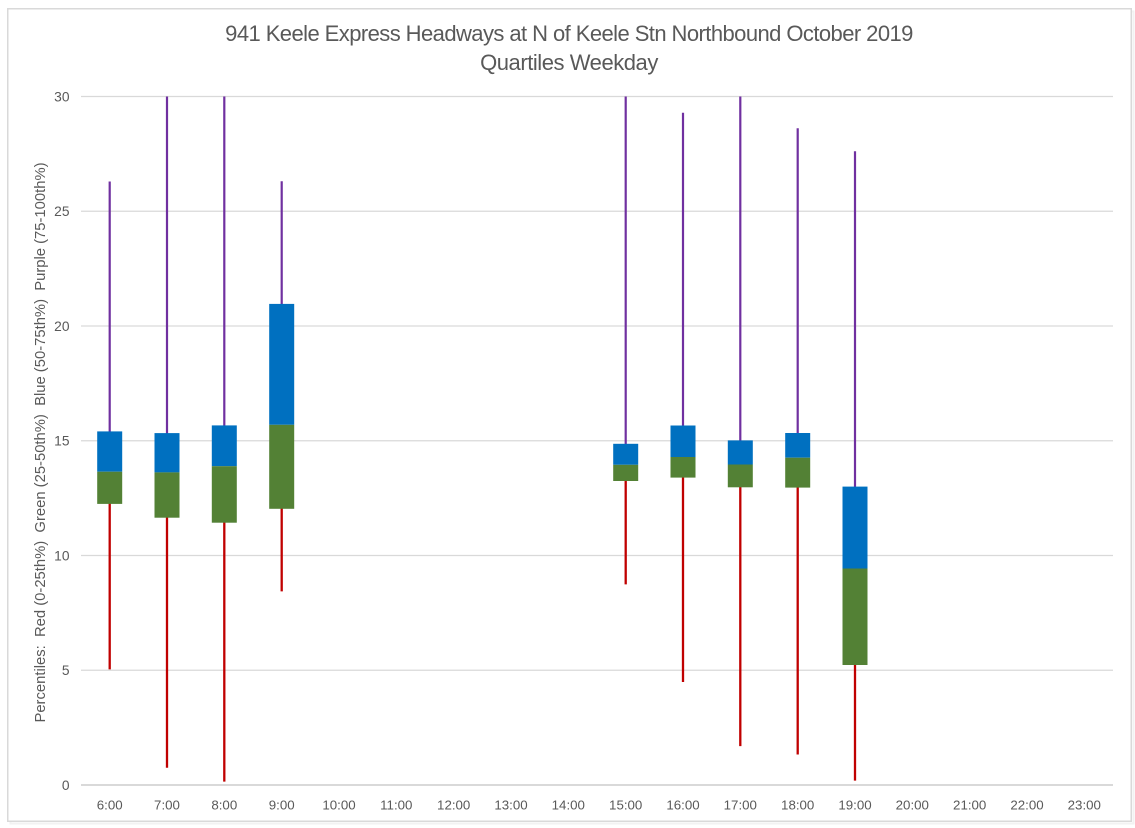  I want to click on svg-text: 15:00, so click(625, 804).